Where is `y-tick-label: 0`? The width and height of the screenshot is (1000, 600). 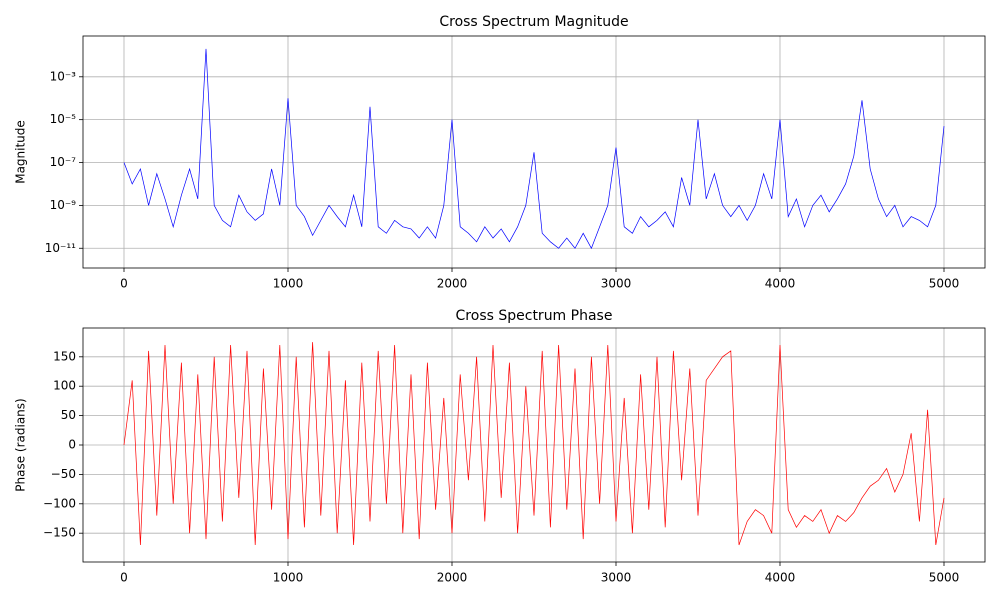
y-tick-label: 0 is located at coordinates (72, 445).